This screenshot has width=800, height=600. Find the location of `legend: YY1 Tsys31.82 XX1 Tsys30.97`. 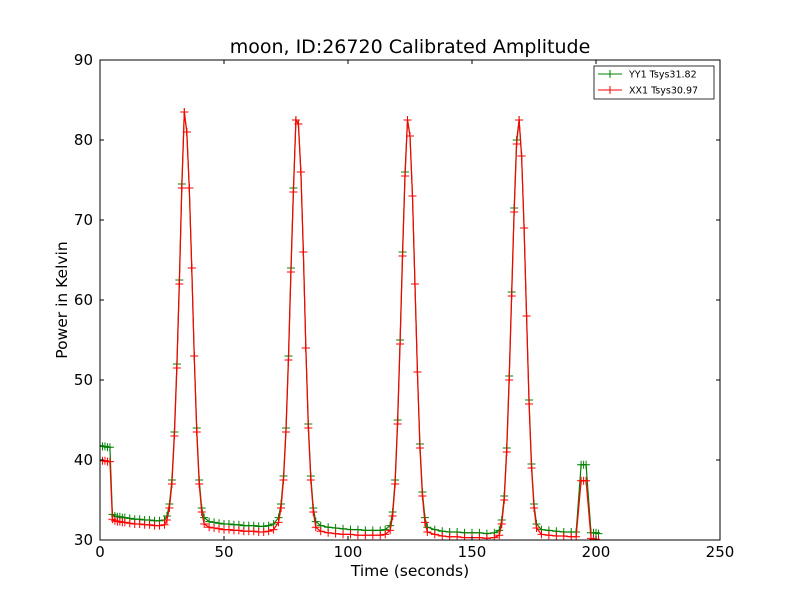

legend: YY1 Tsys31.82 XX1 Tsys30.97 is located at coordinates (654, 82).